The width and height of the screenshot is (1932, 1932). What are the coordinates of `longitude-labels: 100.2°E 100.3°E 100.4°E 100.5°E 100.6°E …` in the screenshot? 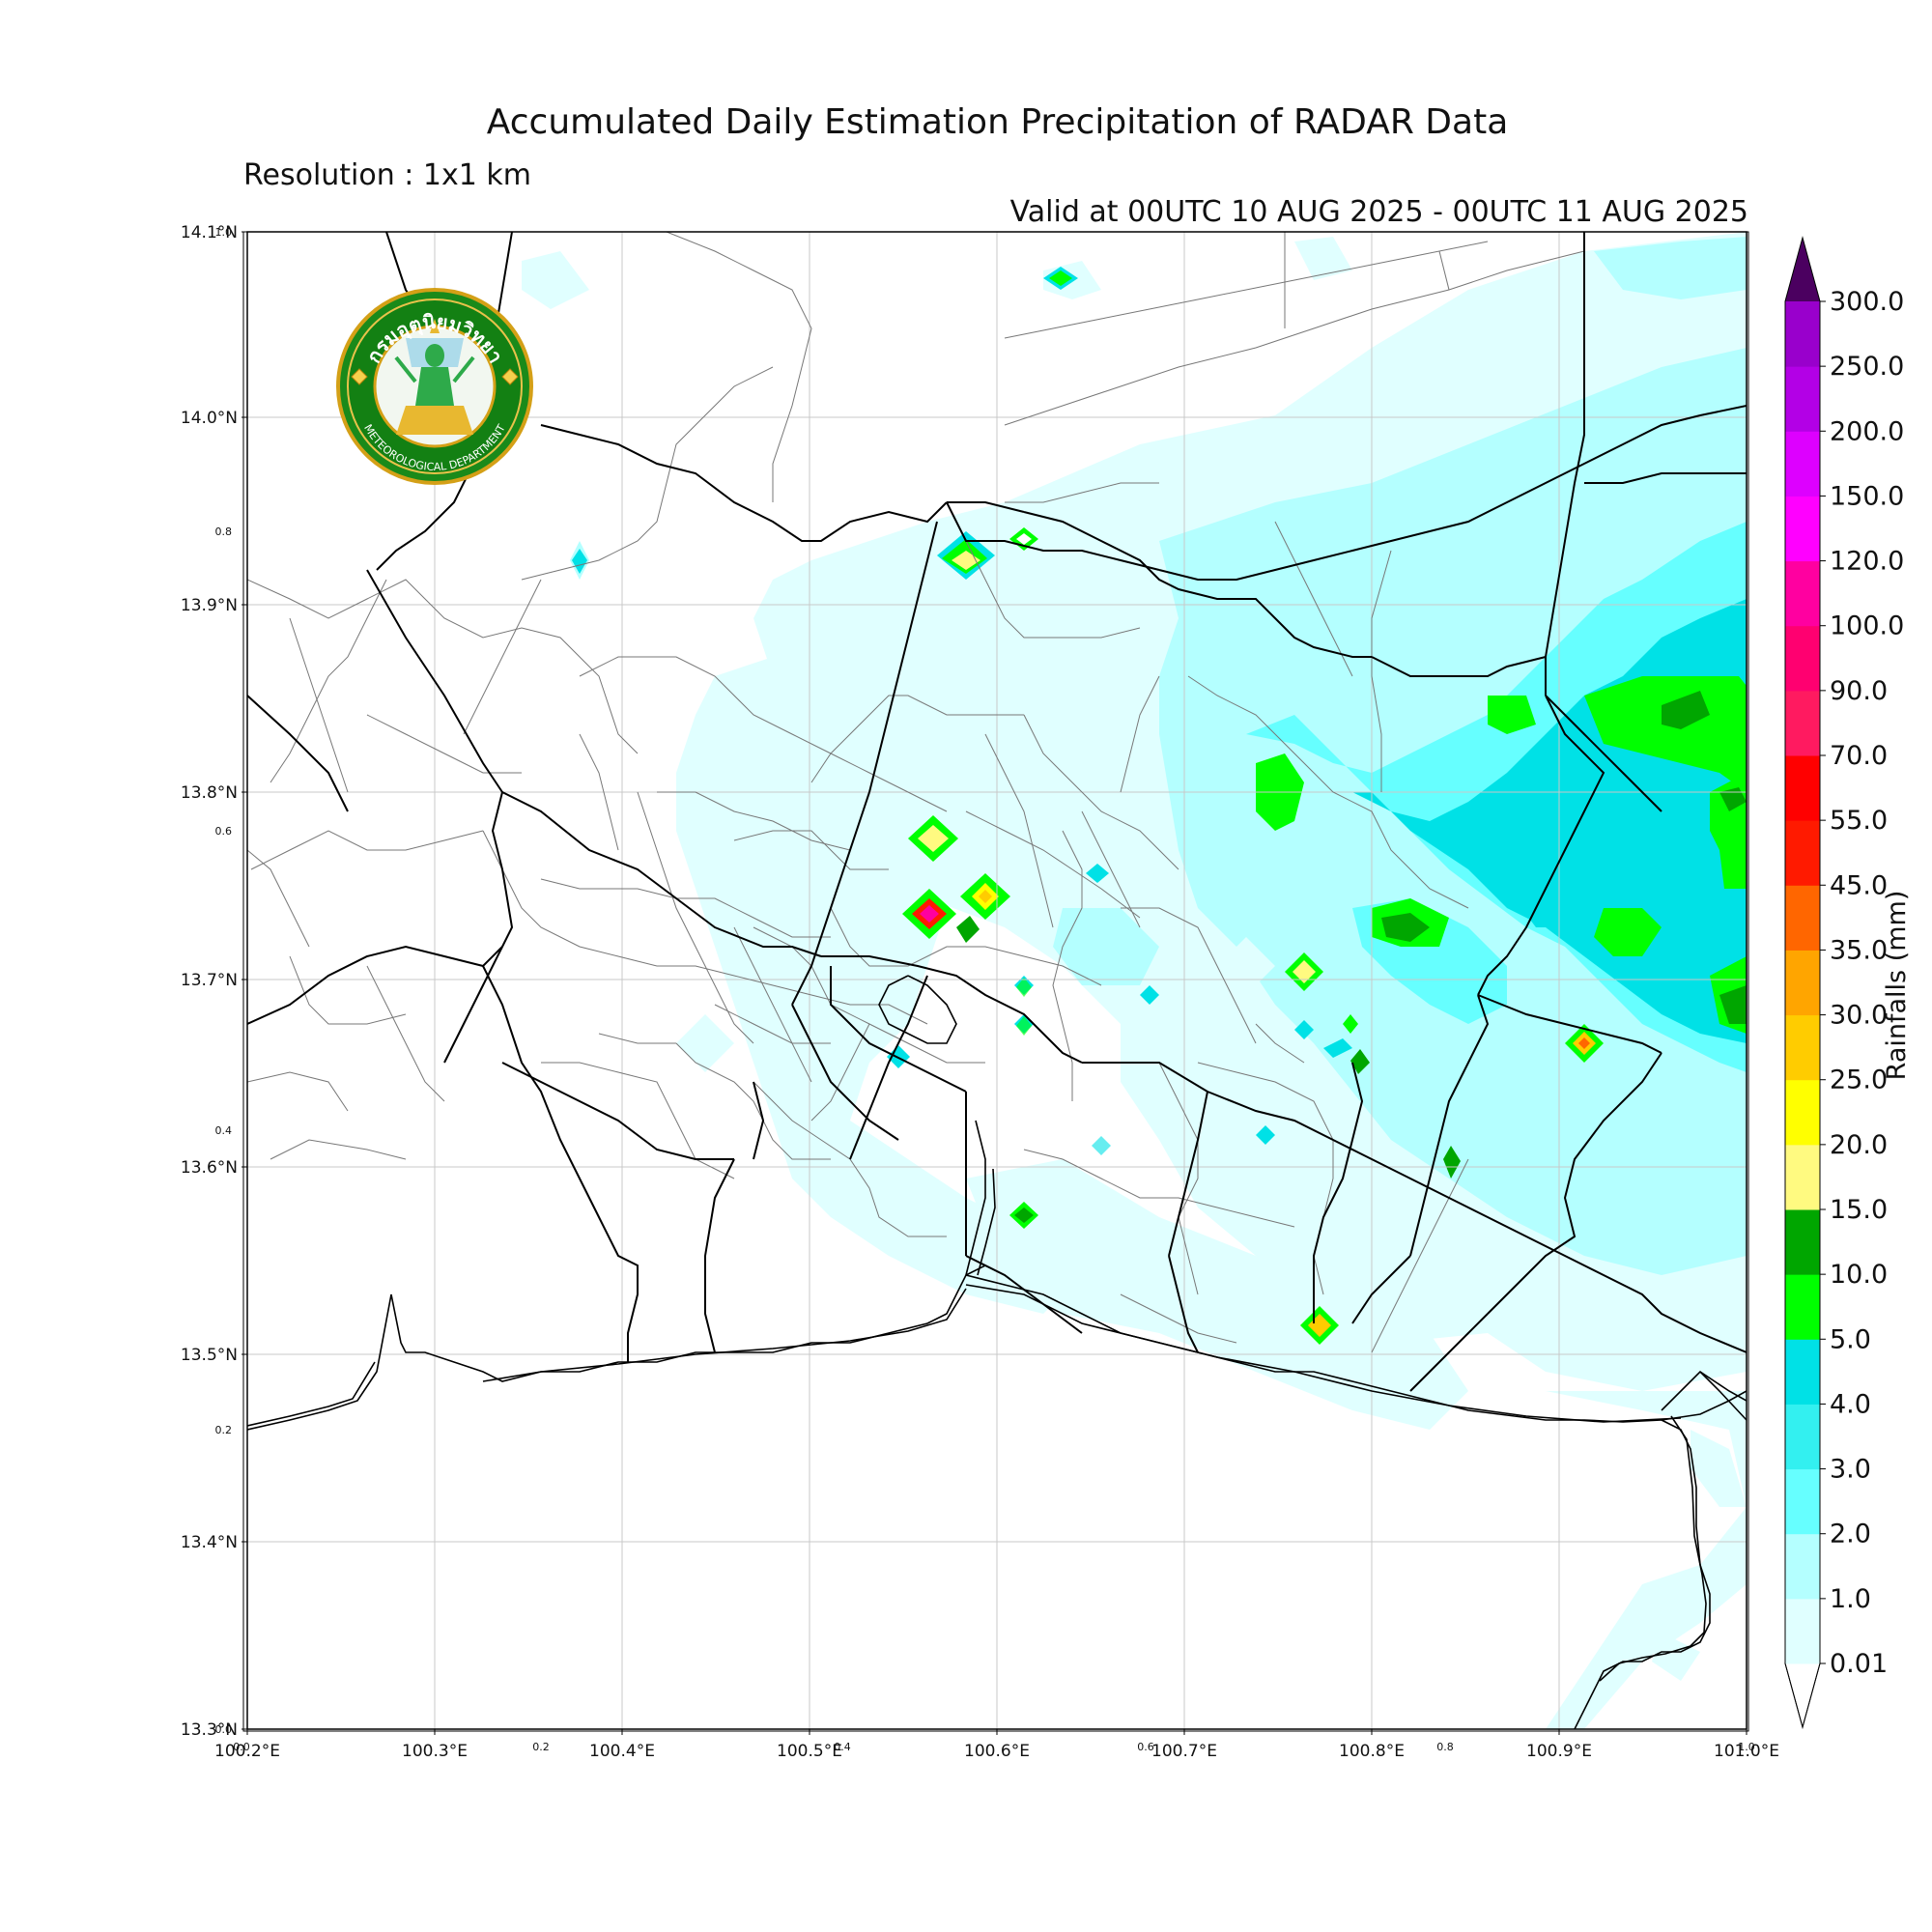 It's located at (996, 1751).